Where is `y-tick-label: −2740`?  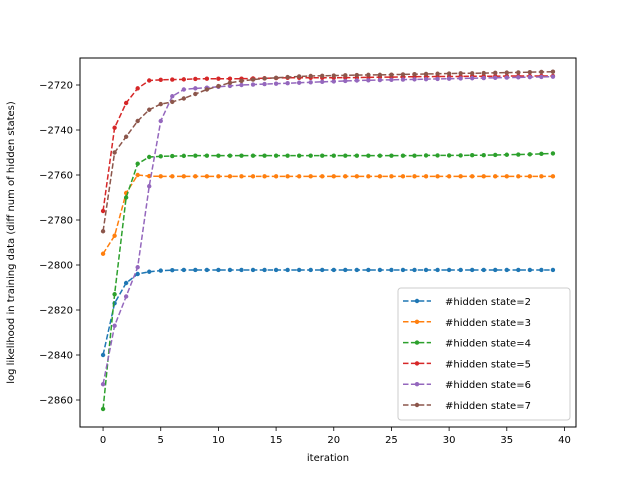 y-tick-label: −2740 is located at coordinates (56, 131).